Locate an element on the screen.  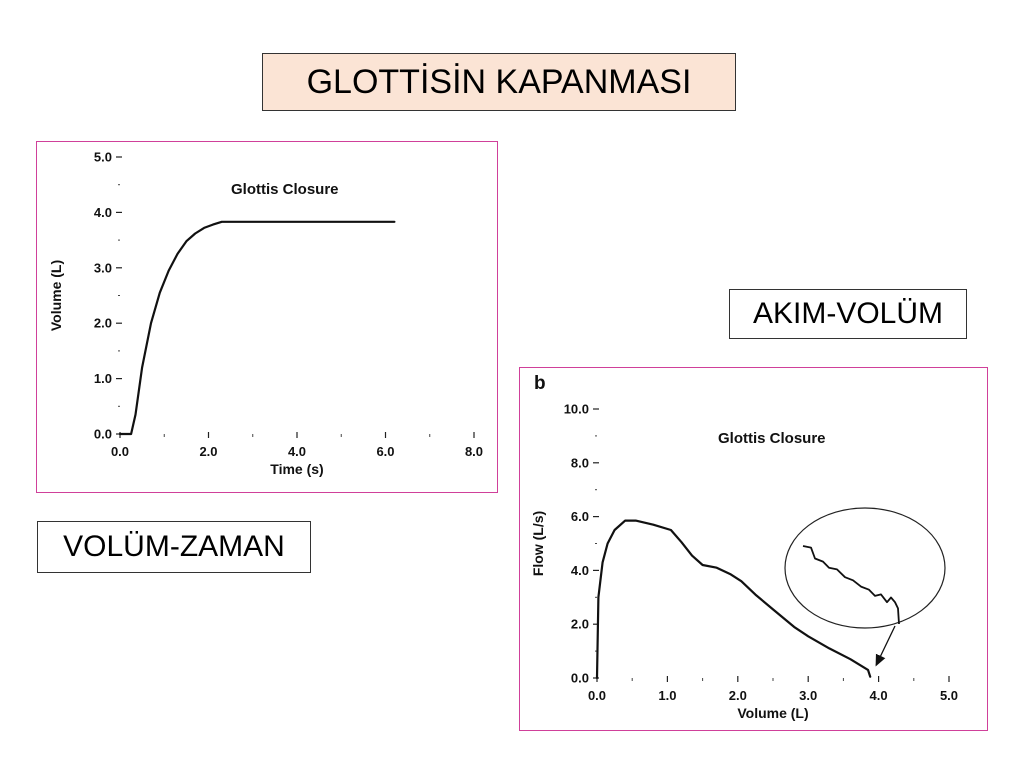
slide-title: GLOTTİSİN KAPANMASI is located at coordinates (499, 82).